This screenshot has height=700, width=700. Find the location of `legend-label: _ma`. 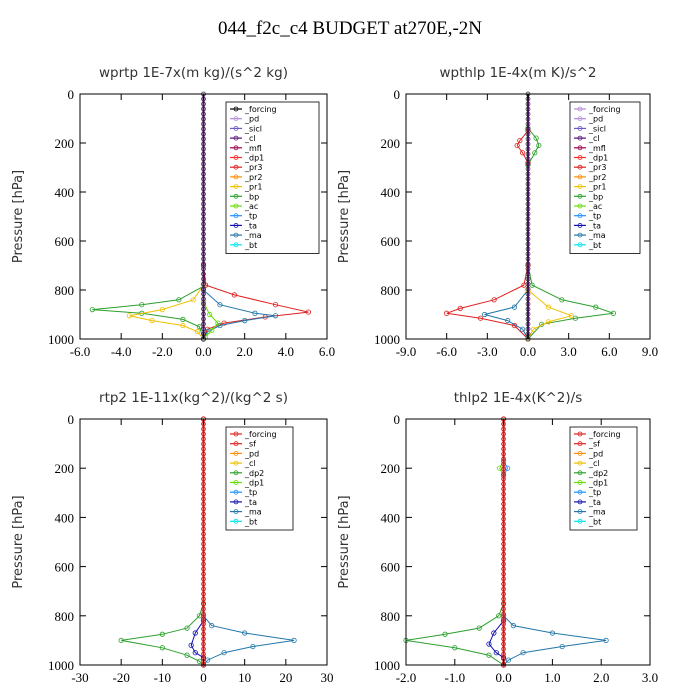

legend-label: _ma is located at coordinates (253, 512).